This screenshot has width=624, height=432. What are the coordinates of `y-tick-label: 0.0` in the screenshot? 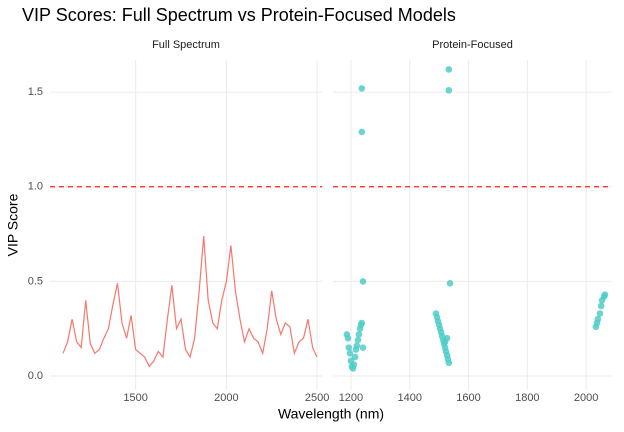 It's located at (35, 376).